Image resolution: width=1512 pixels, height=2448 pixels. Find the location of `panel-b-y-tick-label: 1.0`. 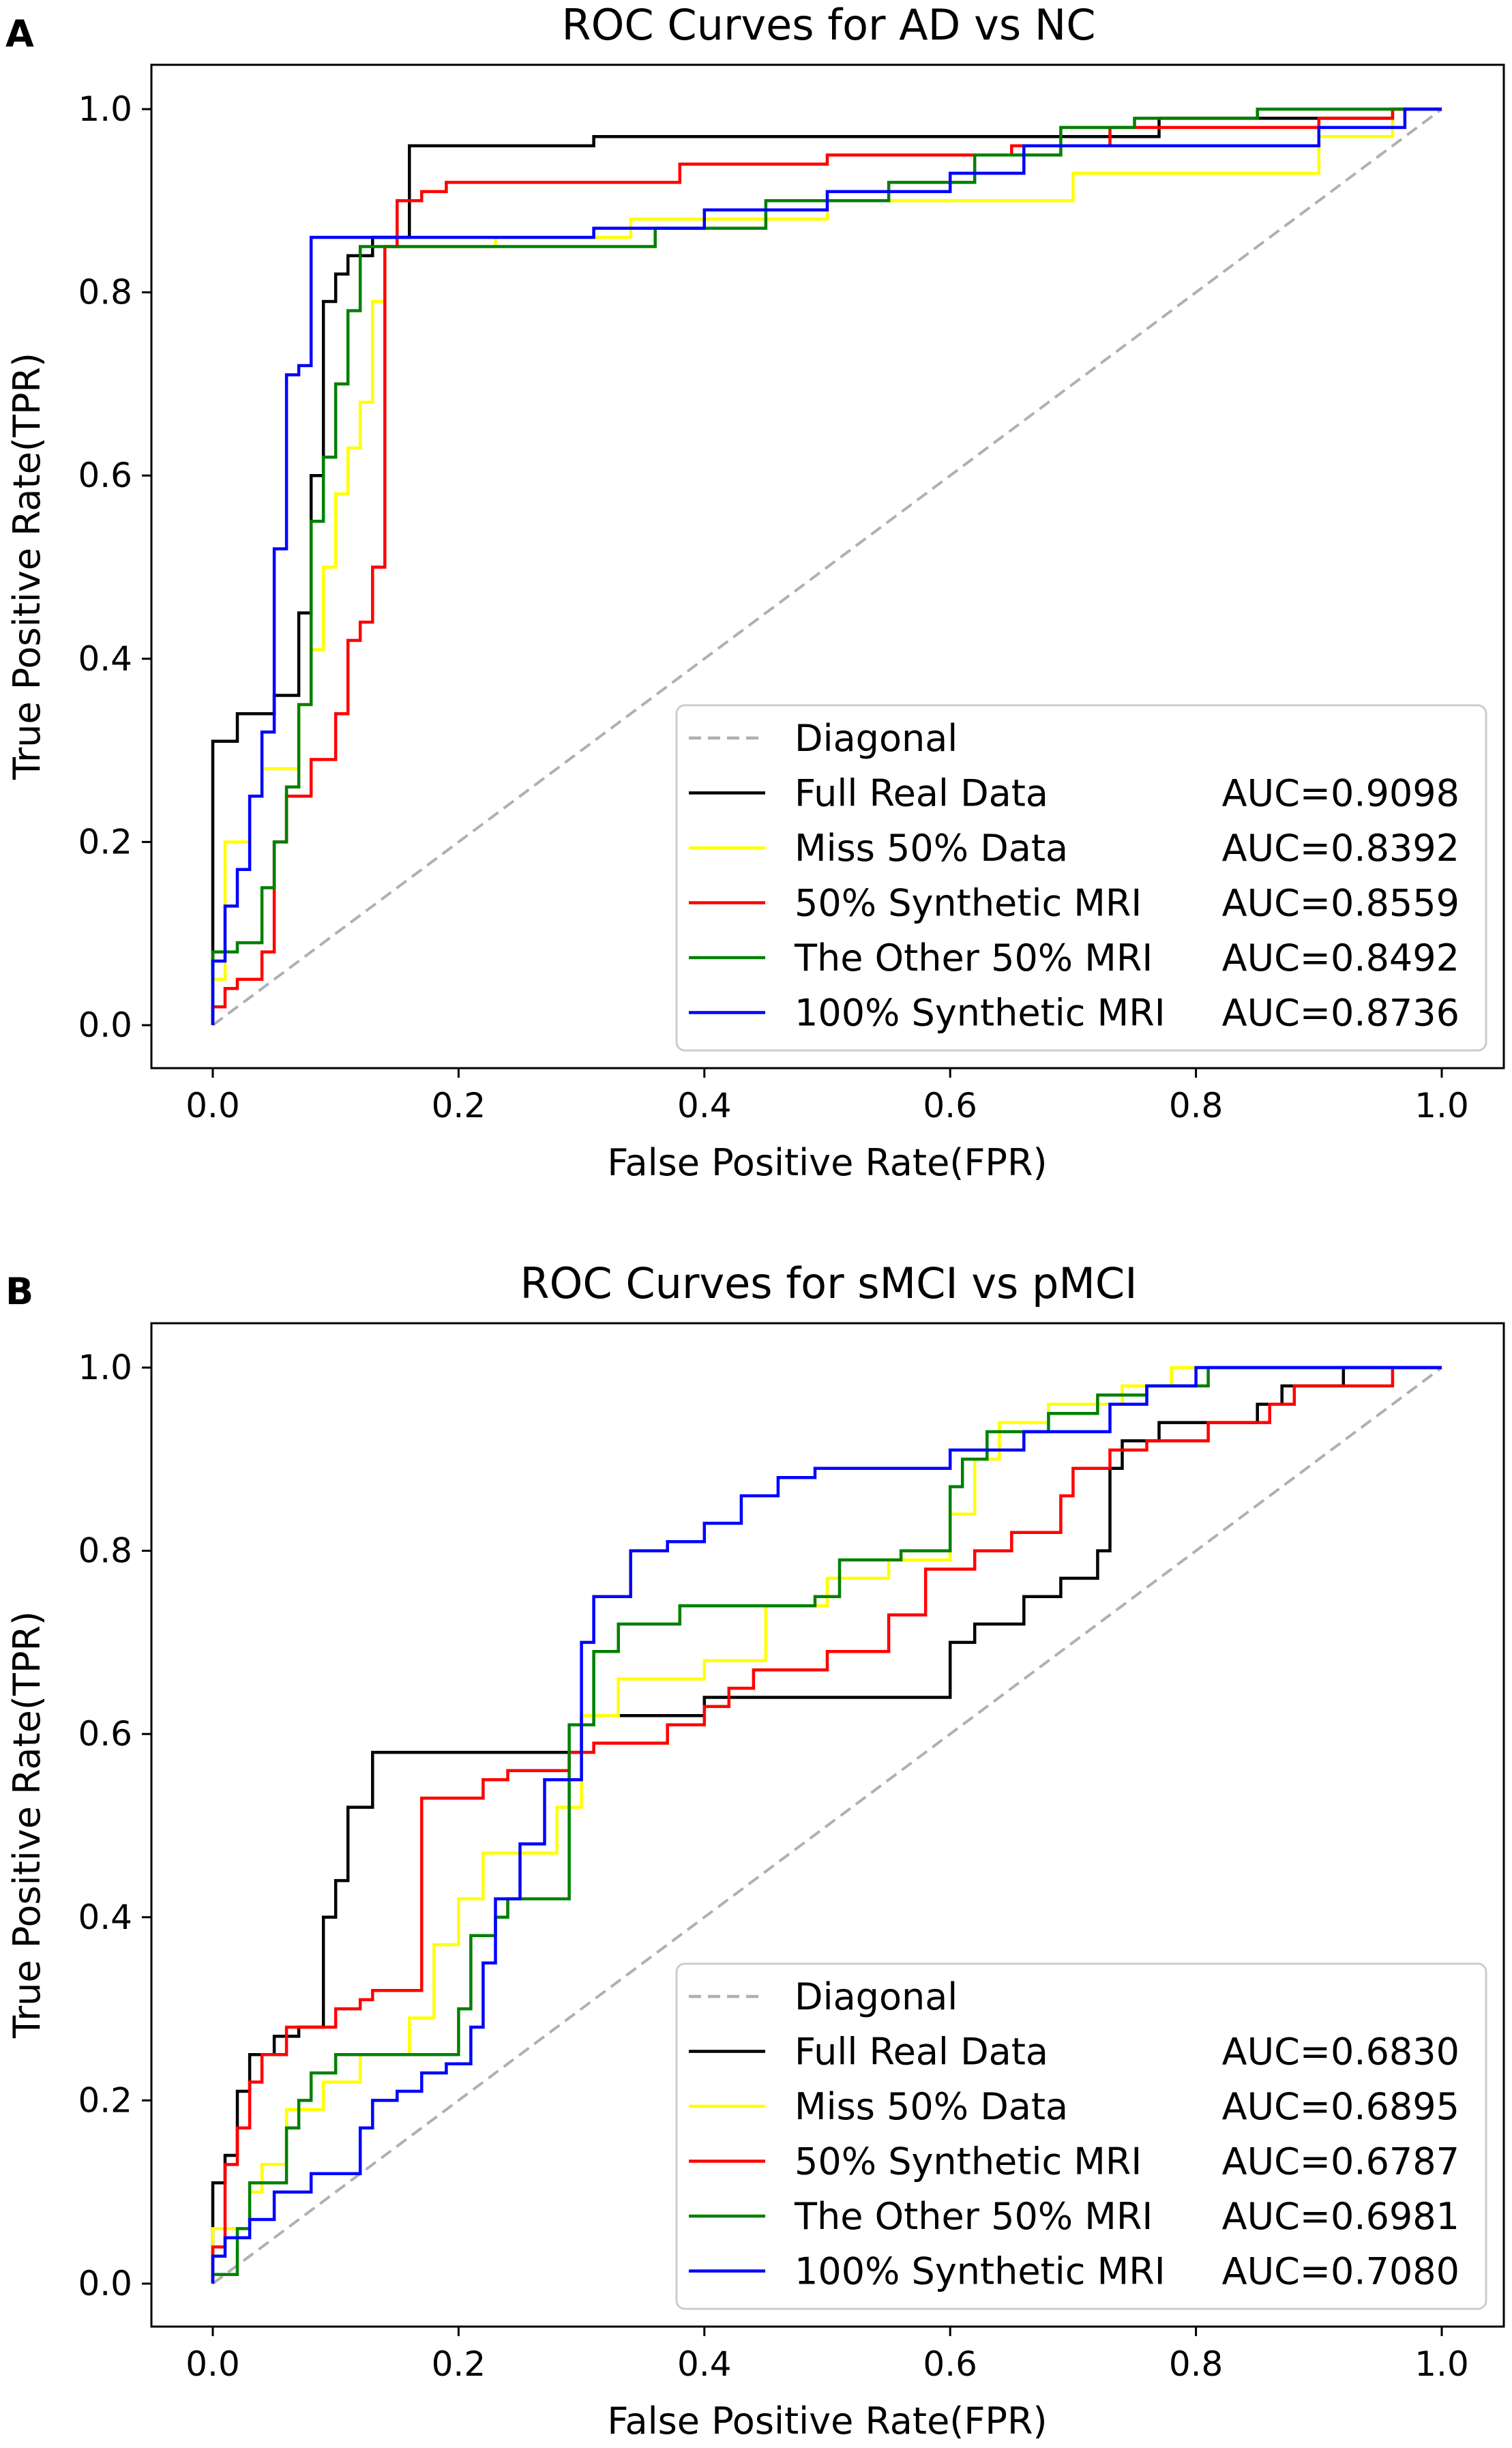

panel-b-y-tick-label: 1.0 is located at coordinates (105, 1367).